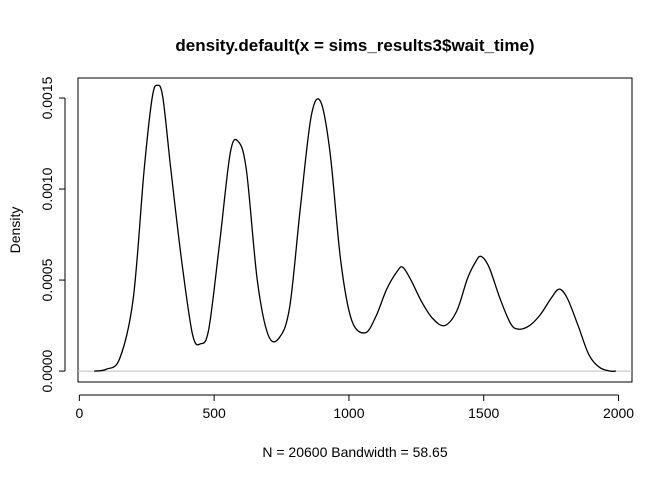 The height and width of the screenshot is (480, 672). I want to click on y-tick-label: 0.0010, so click(47, 188).